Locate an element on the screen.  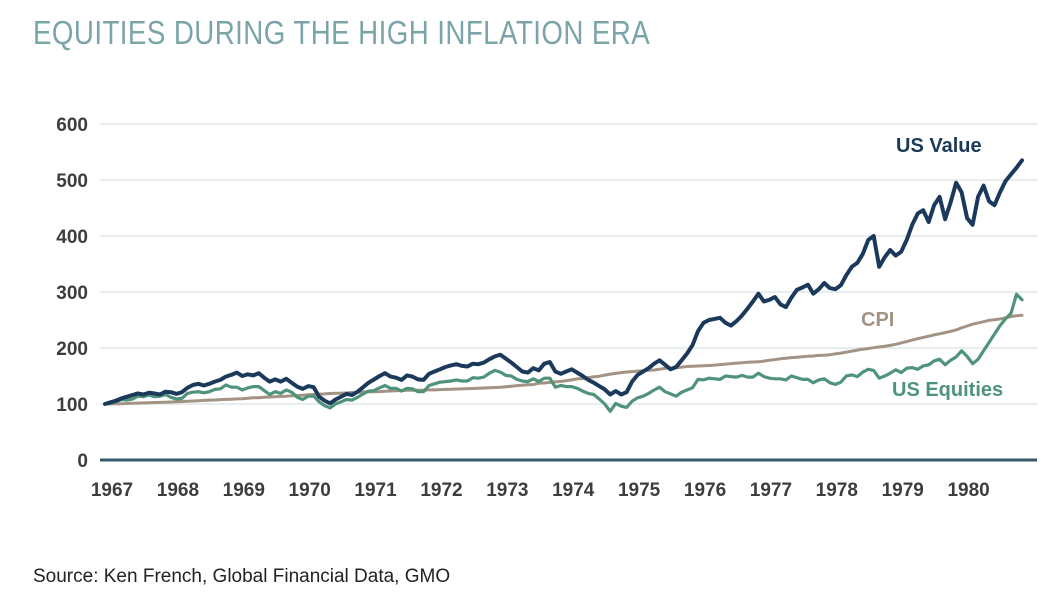
x-tick-label-1979: 1979 is located at coordinates (903, 490).